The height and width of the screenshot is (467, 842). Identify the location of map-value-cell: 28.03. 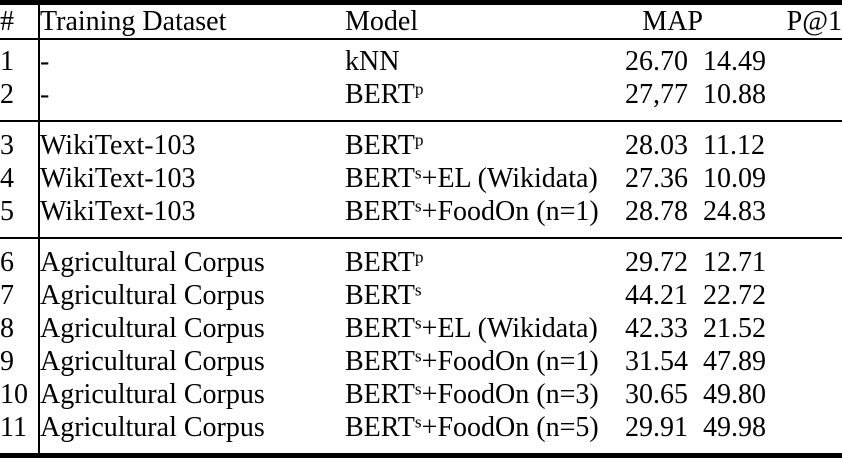
(664, 141).